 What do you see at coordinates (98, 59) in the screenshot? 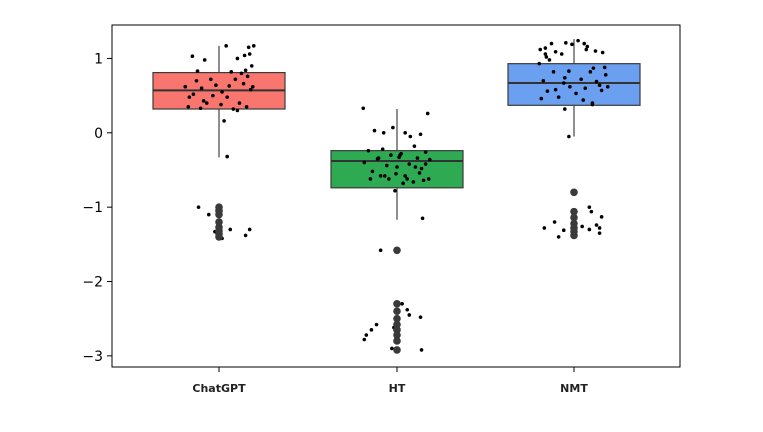
I see `y-tick-label: 1` at bounding box center [98, 59].